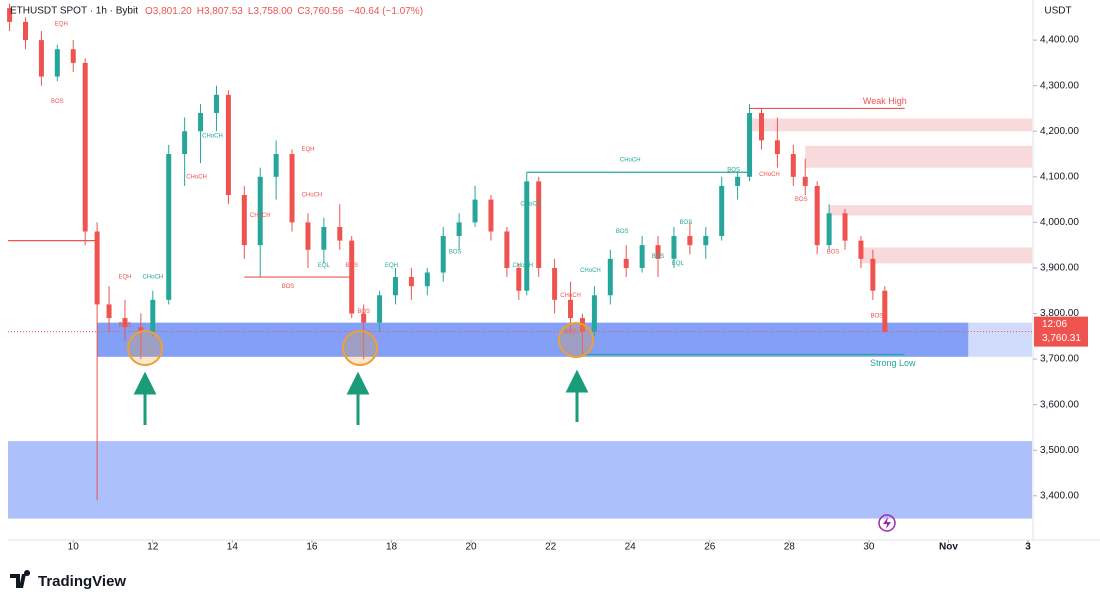  What do you see at coordinates (392, 547) in the screenshot?
I see `x-tick-label: 18` at bounding box center [392, 547].